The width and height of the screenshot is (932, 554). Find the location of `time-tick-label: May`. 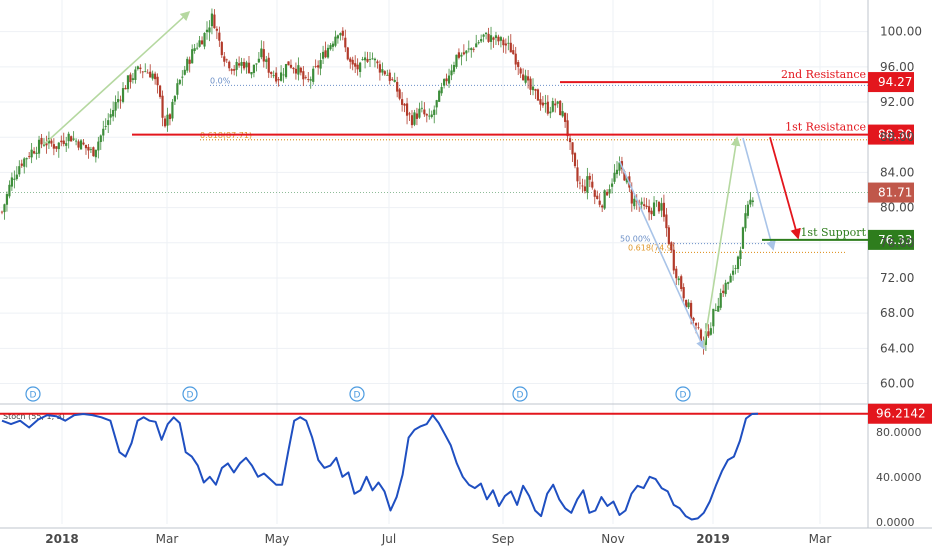

time-tick-label: May is located at coordinates (277, 539).